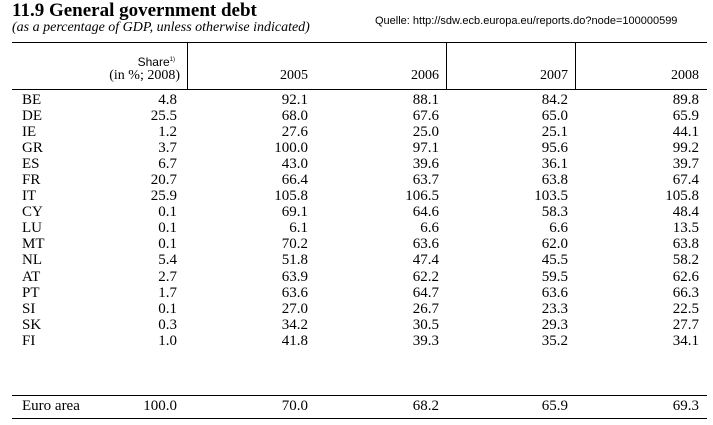 The height and width of the screenshot is (425, 713). Describe the element at coordinates (554, 406) in the screenshot. I see `value-2007: 65.9` at that location.